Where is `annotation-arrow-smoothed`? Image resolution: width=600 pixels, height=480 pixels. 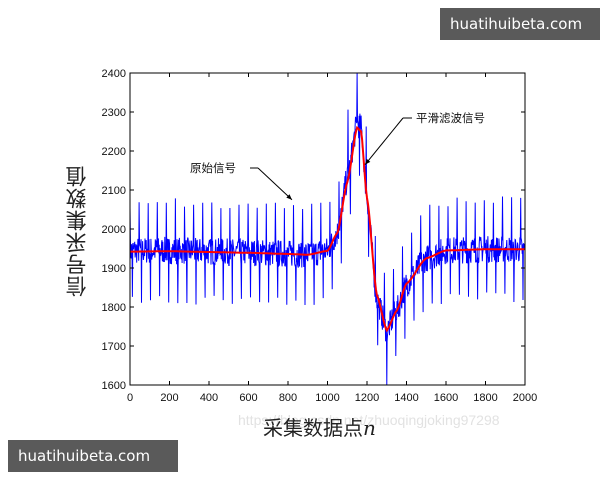
annotation-arrow-smoothed is located at coordinates (384, 141).